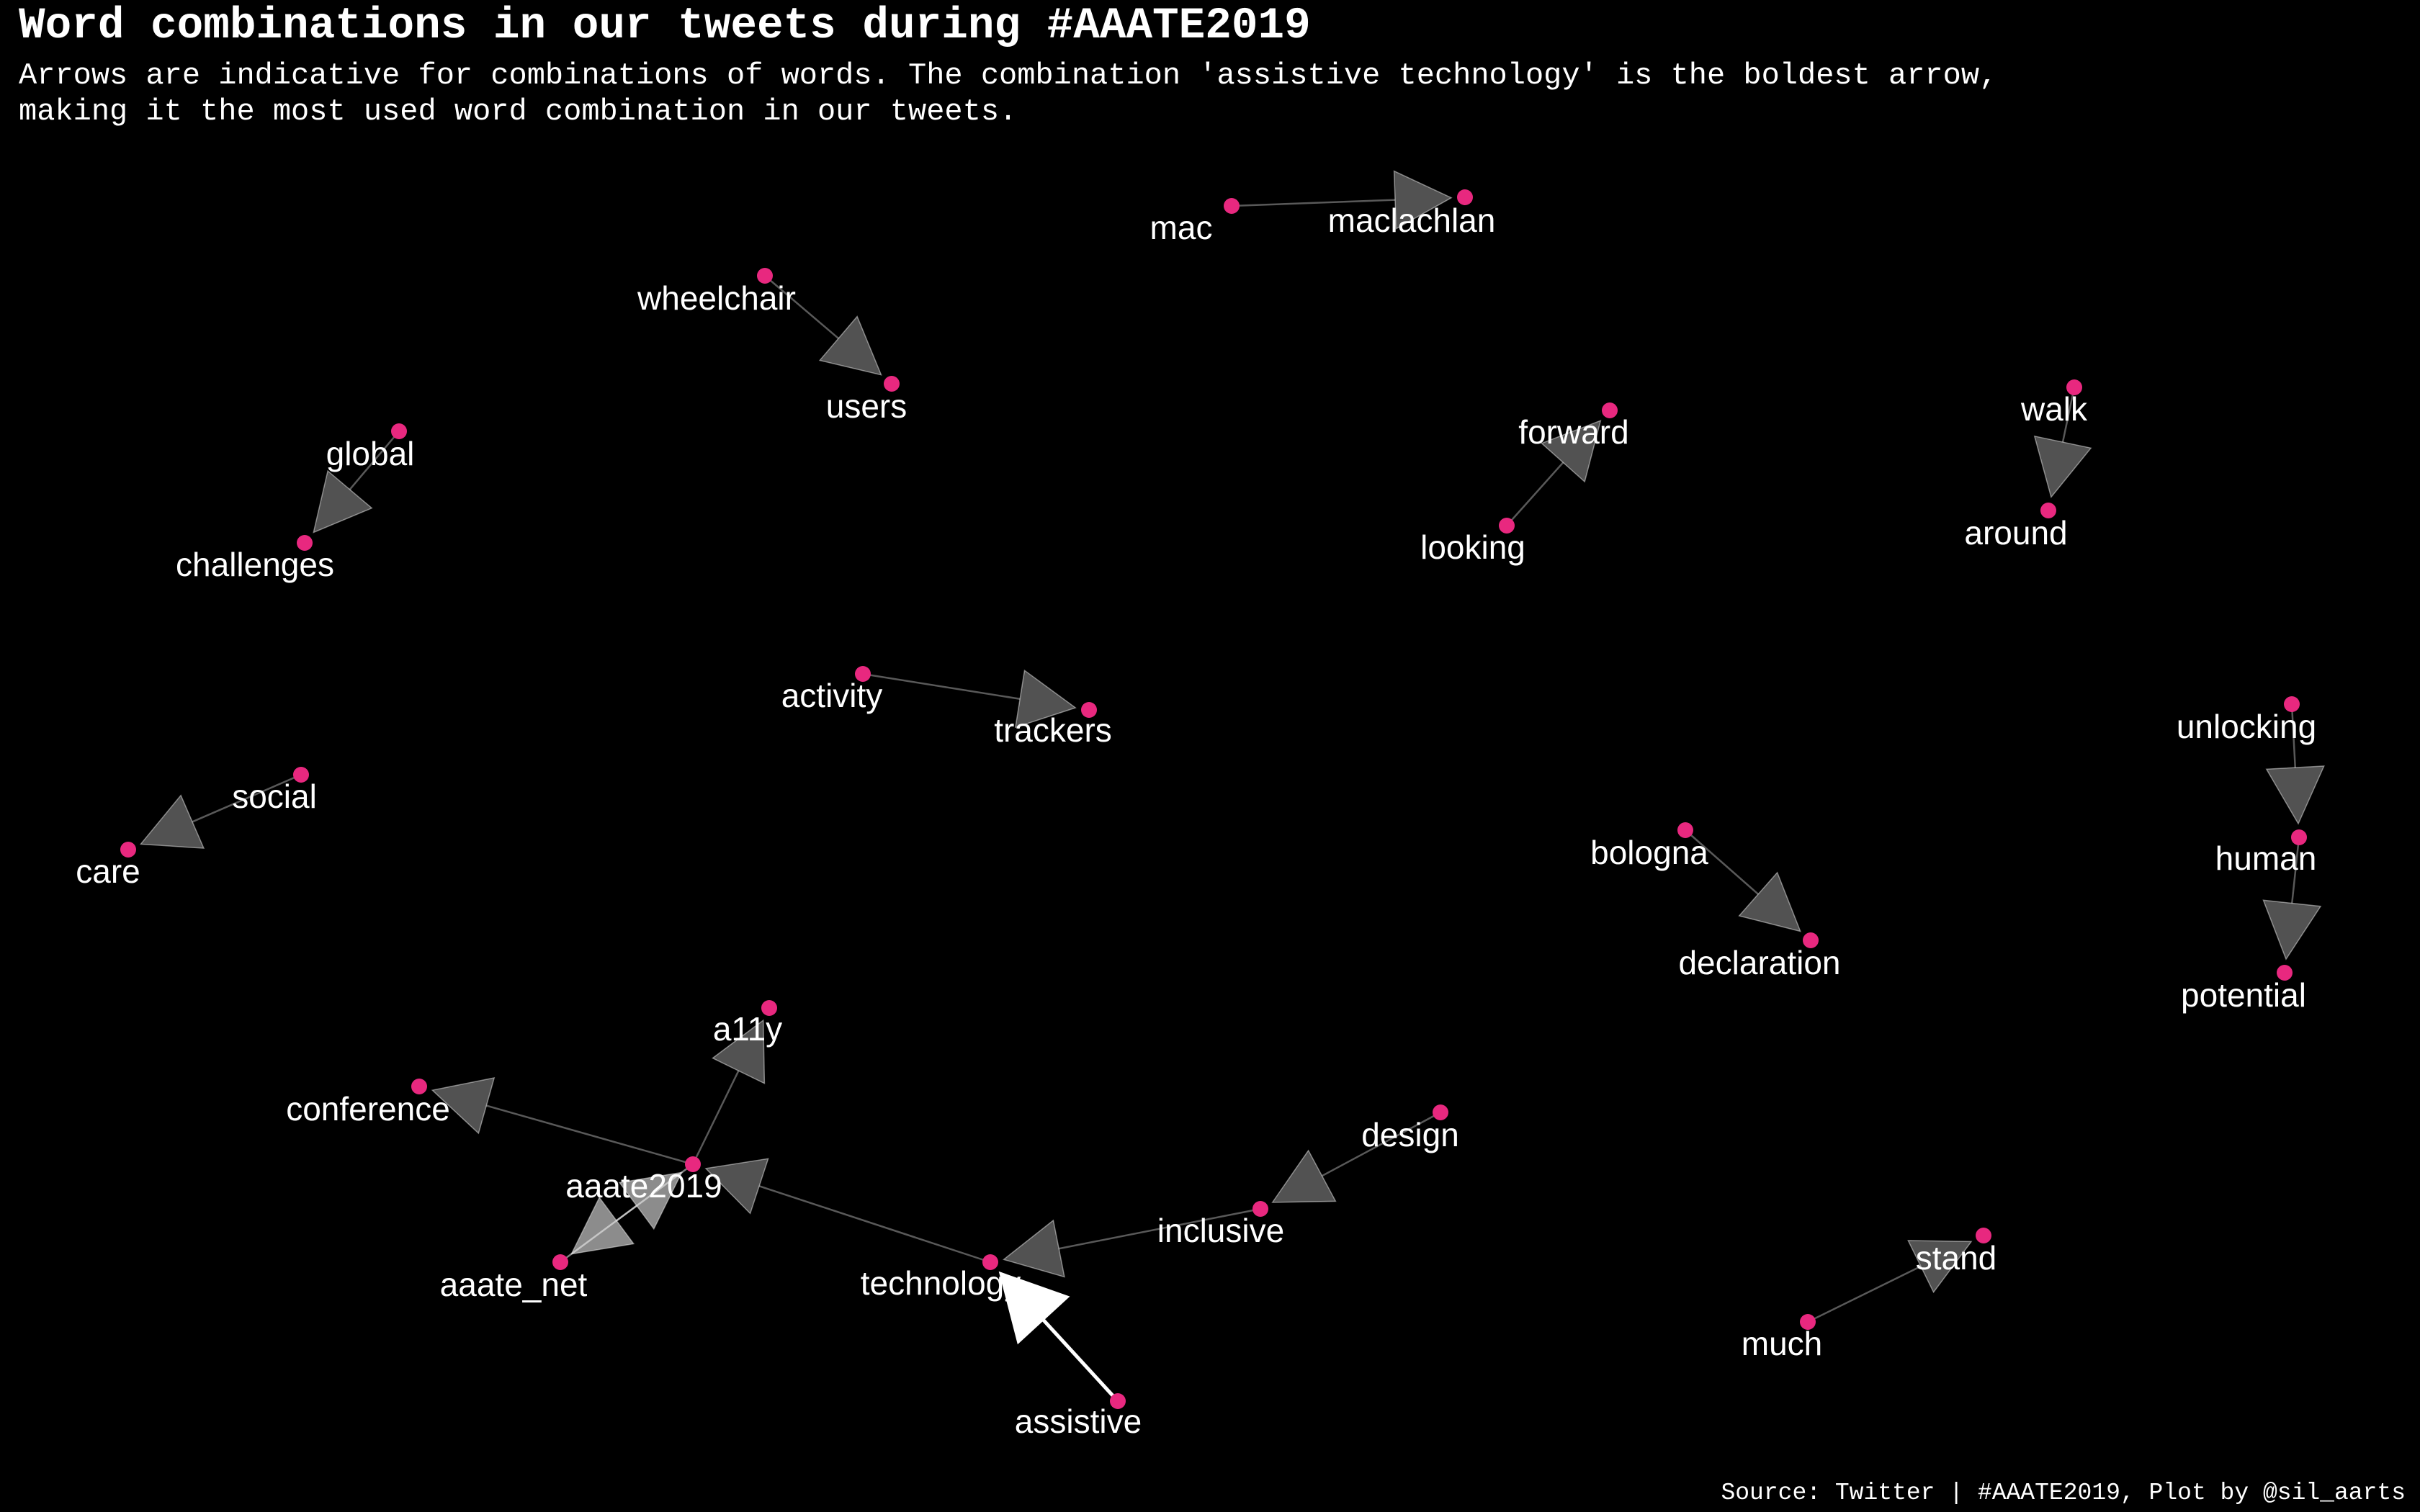 This screenshot has width=2420, height=1512. What do you see at coordinates (1759, 962) in the screenshot?
I see `node-label-declaration: declaration` at bounding box center [1759, 962].